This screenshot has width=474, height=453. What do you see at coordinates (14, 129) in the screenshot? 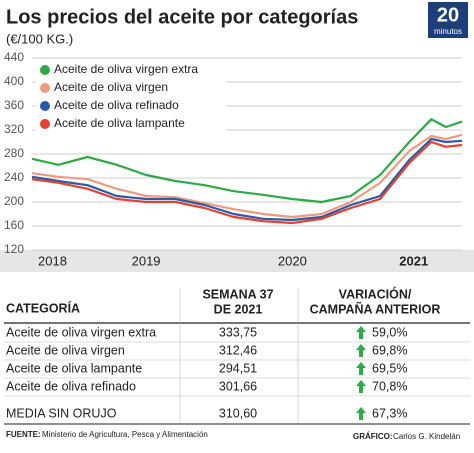
I see `y-tick-label: 320` at bounding box center [14, 129].